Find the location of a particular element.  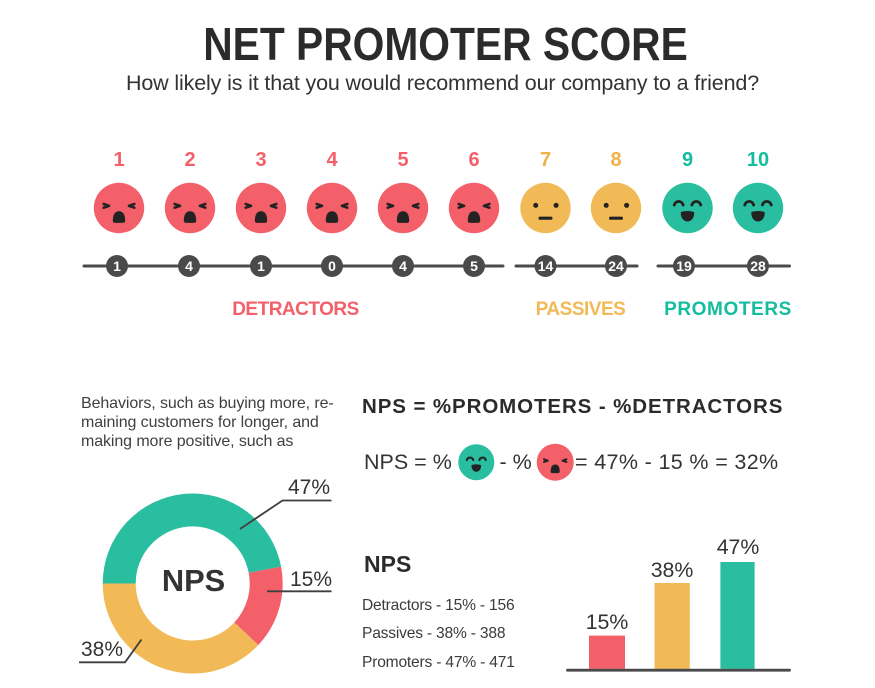

svg-text: 19 is located at coordinates (684, 266).